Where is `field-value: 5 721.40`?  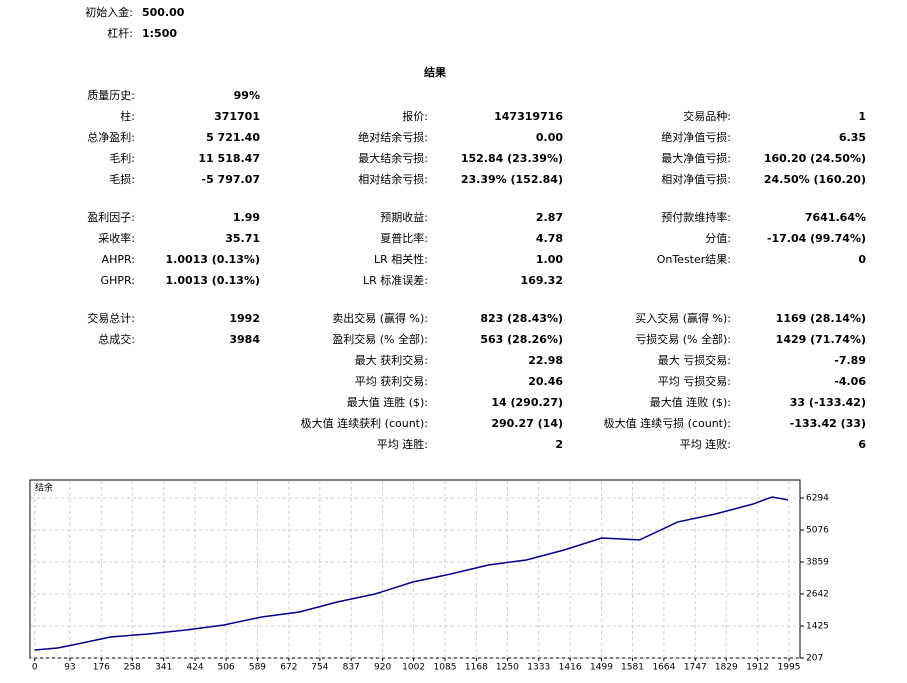 field-value: 5 721.40 is located at coordinates (233, 137).